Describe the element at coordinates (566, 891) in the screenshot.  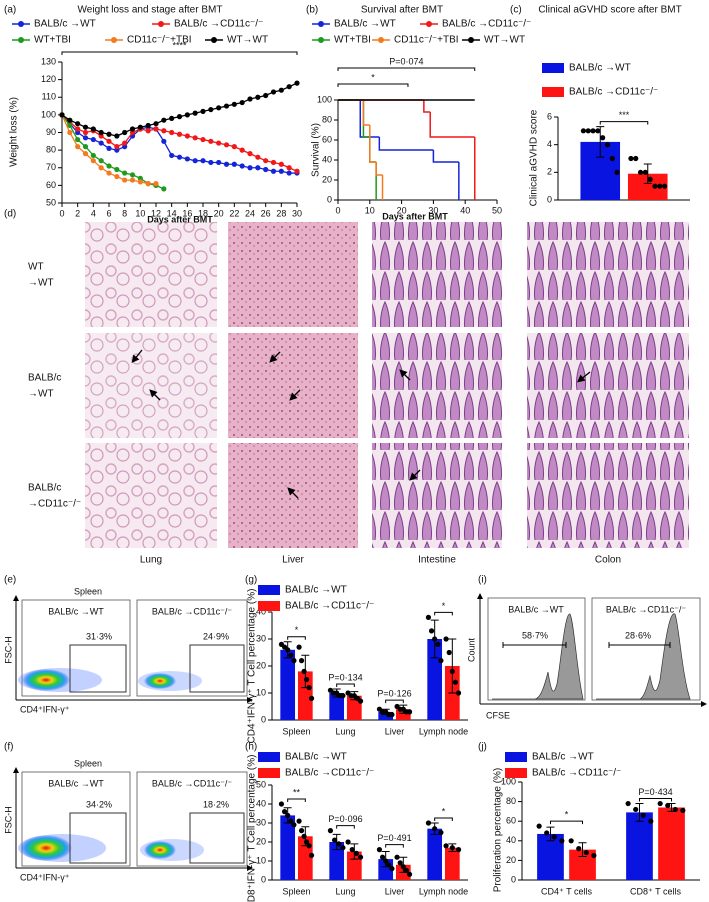
I see `x-tick-label: CD4⁺ T cells` at that location.